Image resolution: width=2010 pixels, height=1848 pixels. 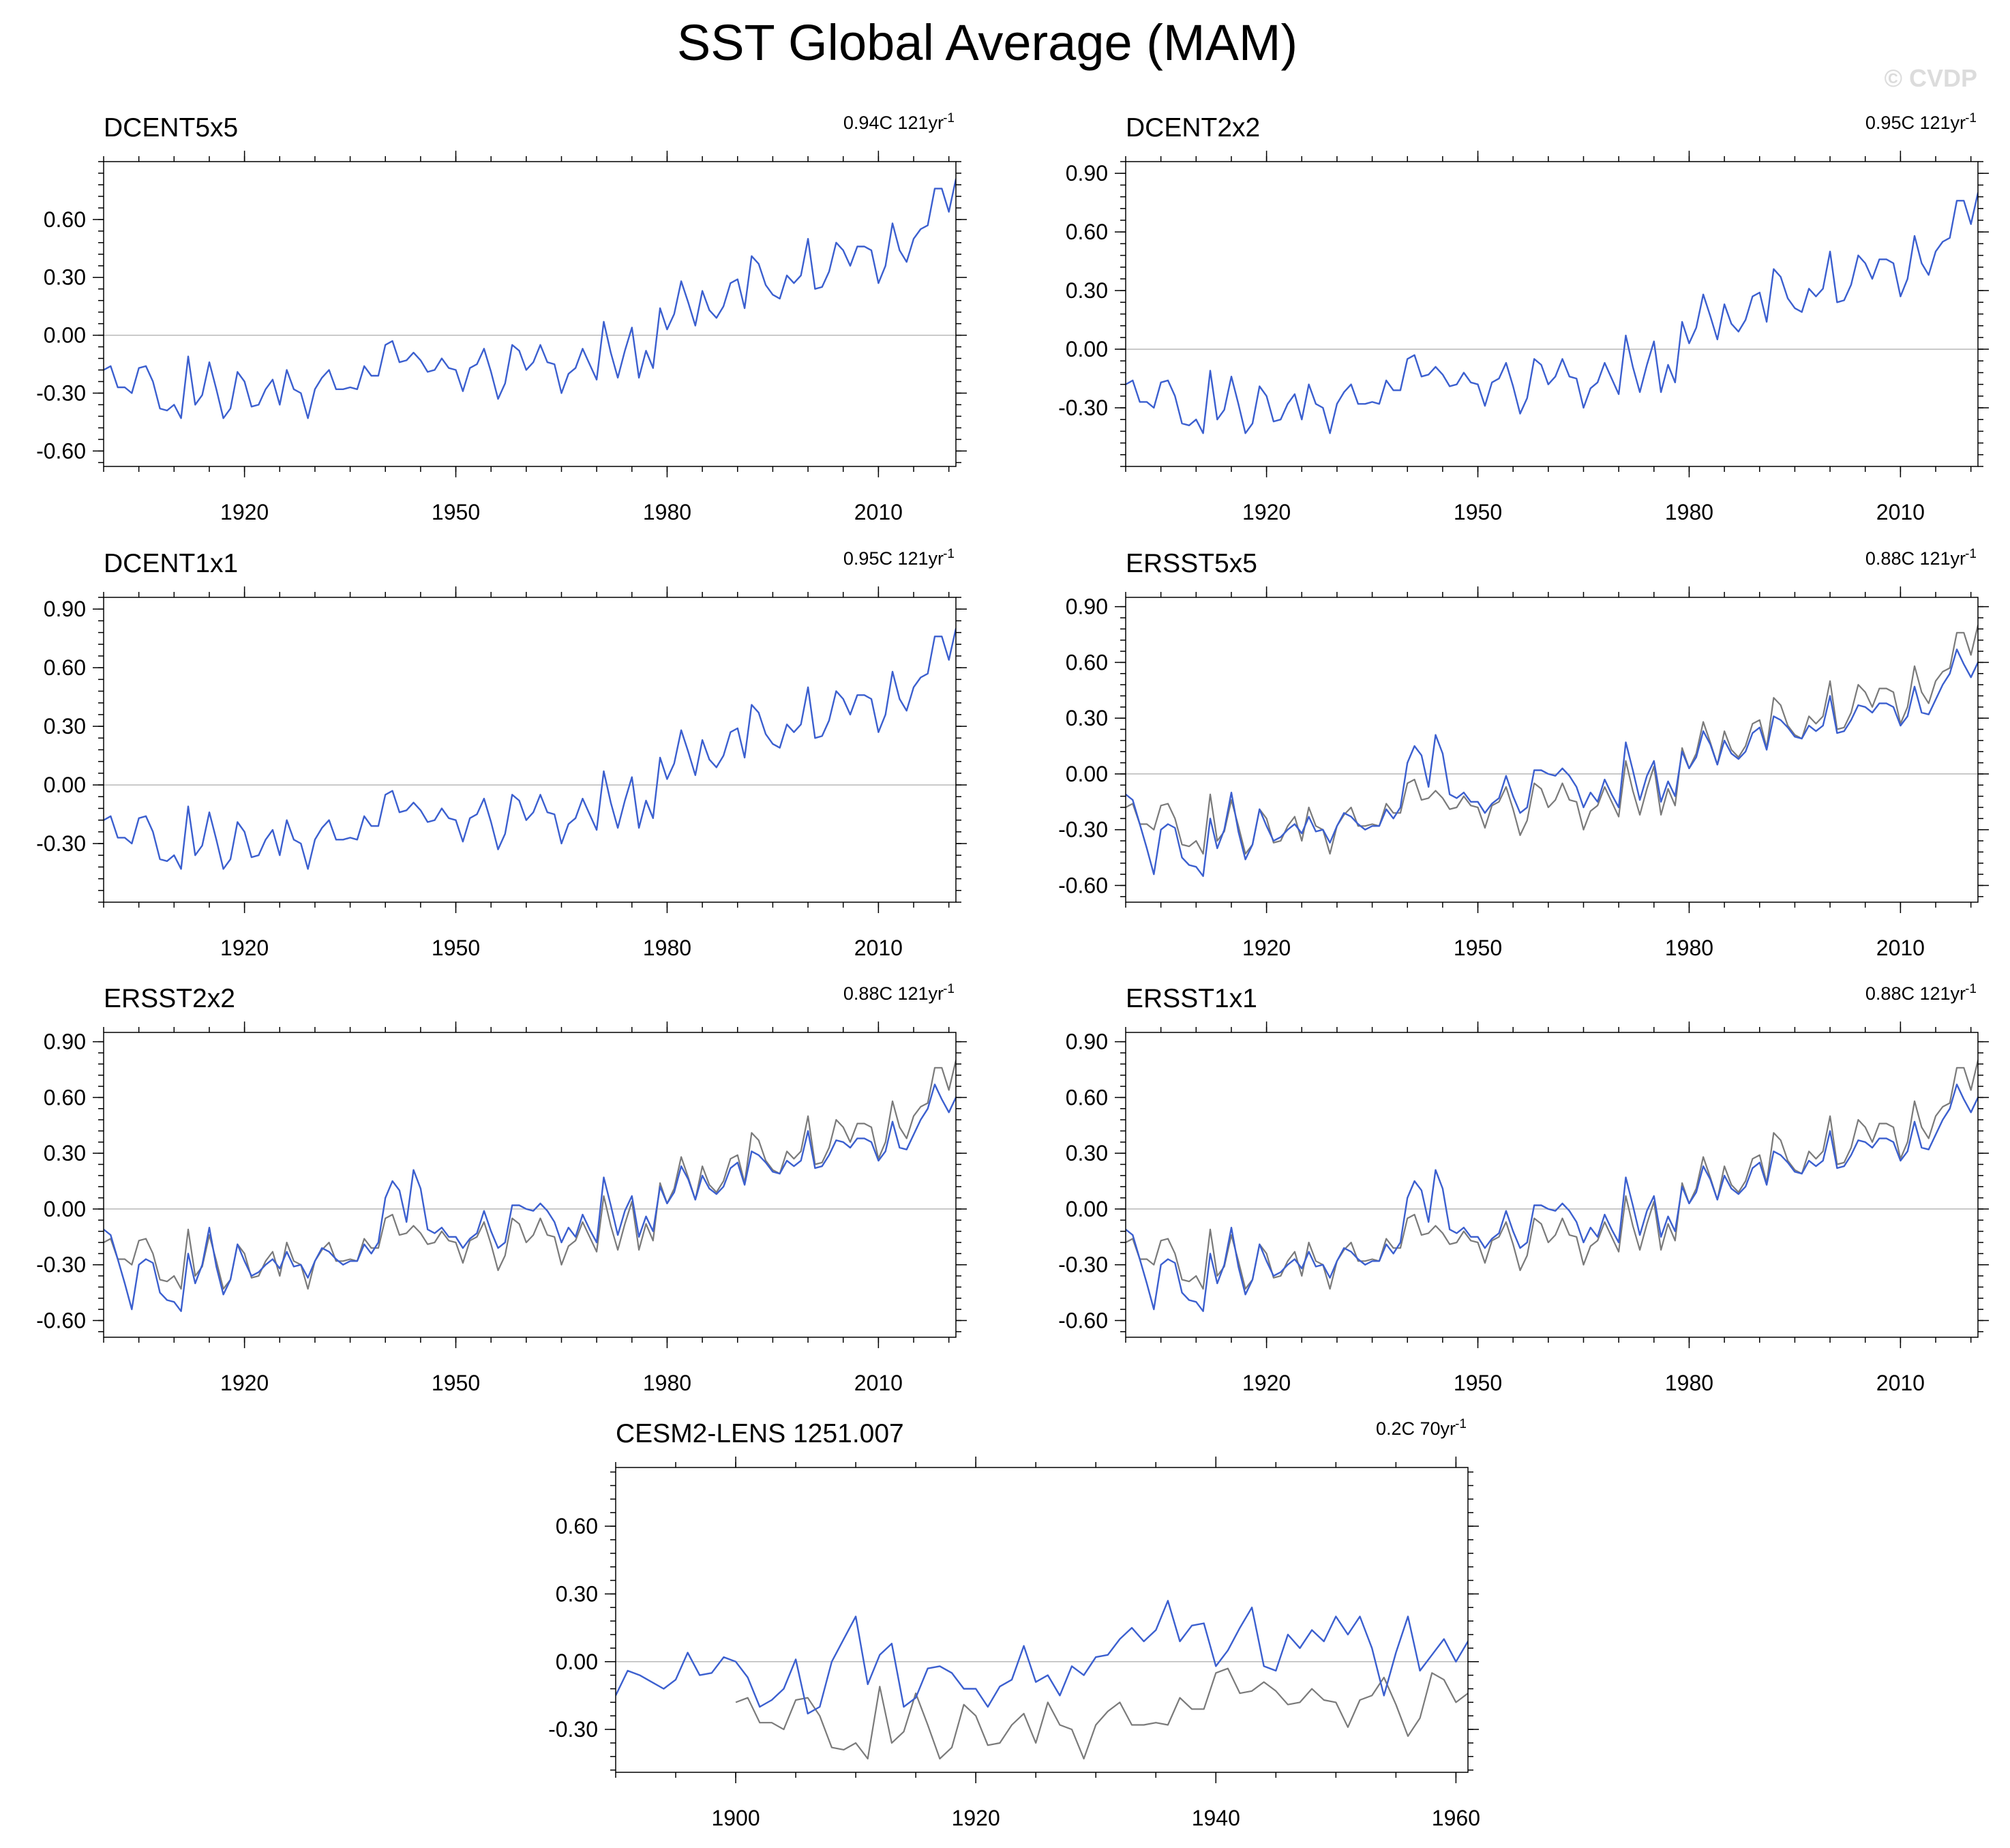 I want to click on cvdp-credit: © CVDP, so click(x=1930, y=78).